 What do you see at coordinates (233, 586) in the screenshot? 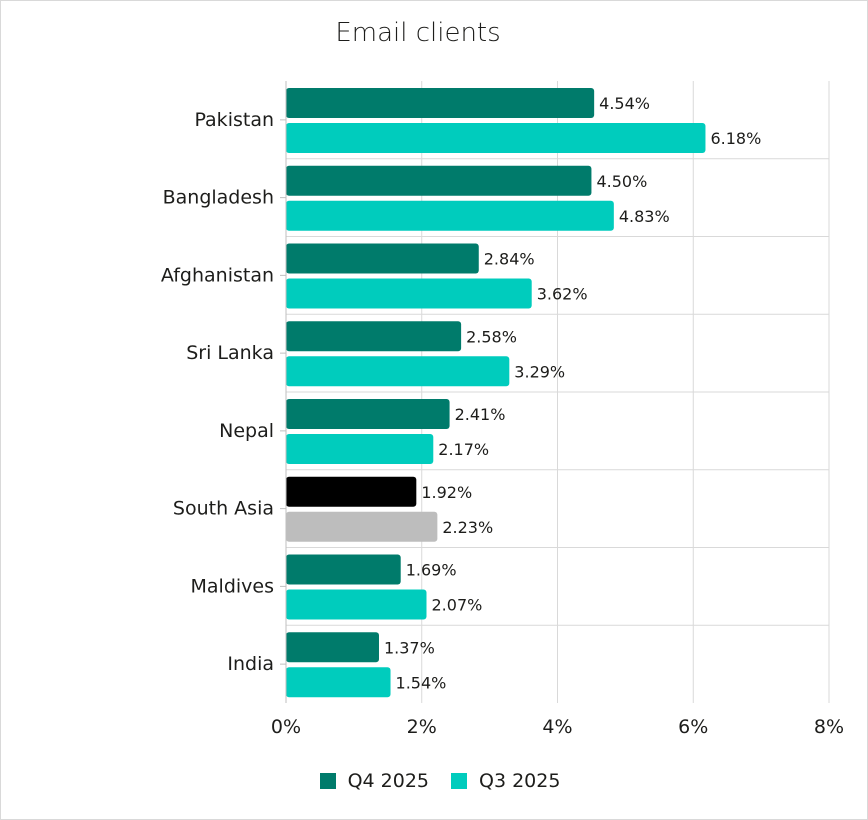
I see `category-label: Maldives` at bounding box center [233, 586].